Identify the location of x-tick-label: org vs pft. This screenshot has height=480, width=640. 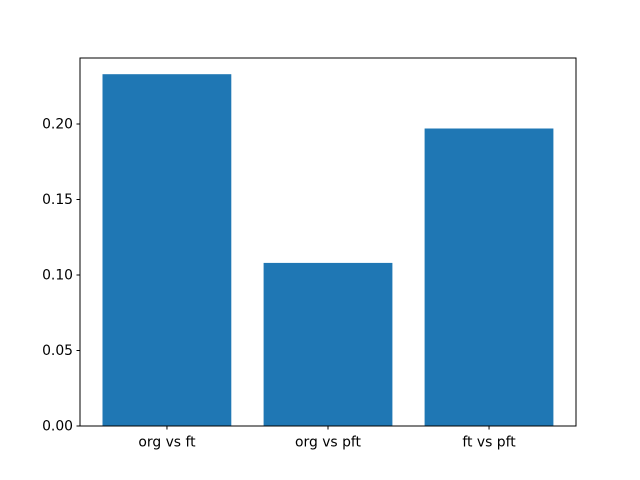
(328, 443).